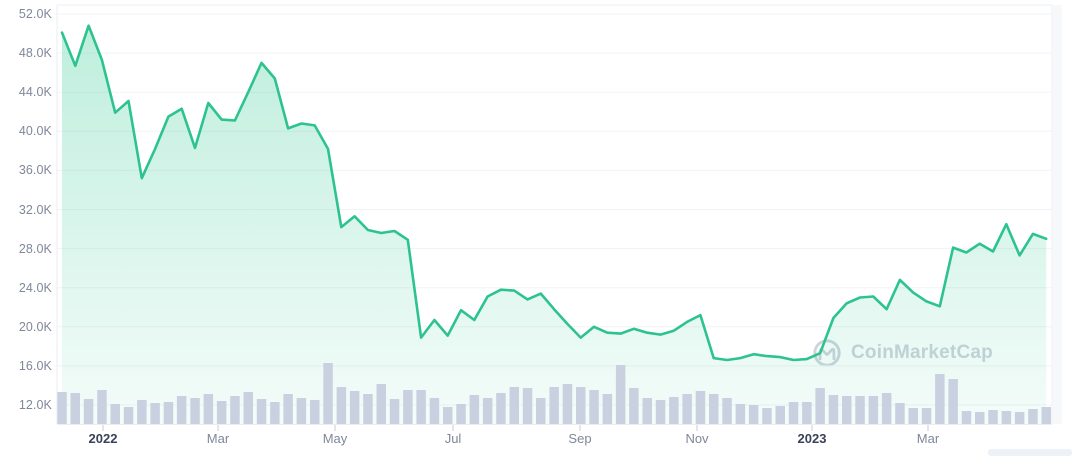  I want to click on right-gutter, so click(1057, 214).